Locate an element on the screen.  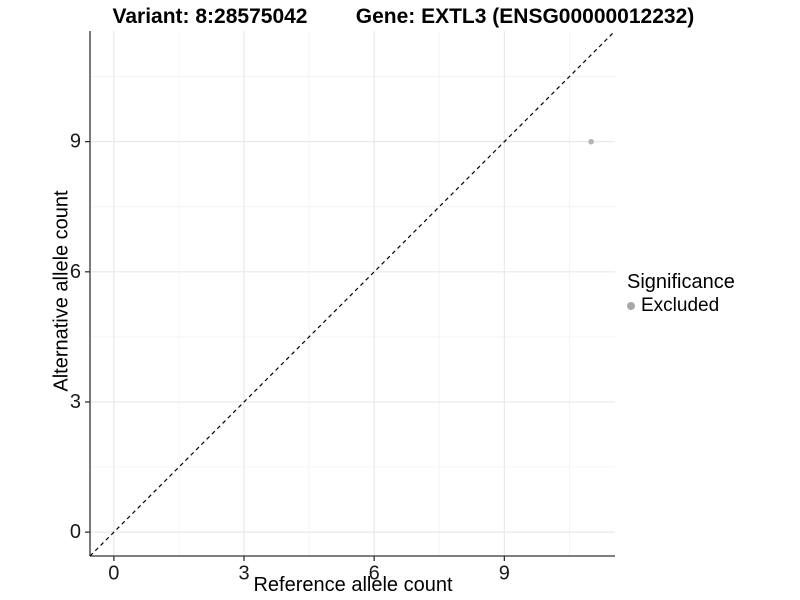
y-tick-label: 0 is located at coordinates (75, 532).